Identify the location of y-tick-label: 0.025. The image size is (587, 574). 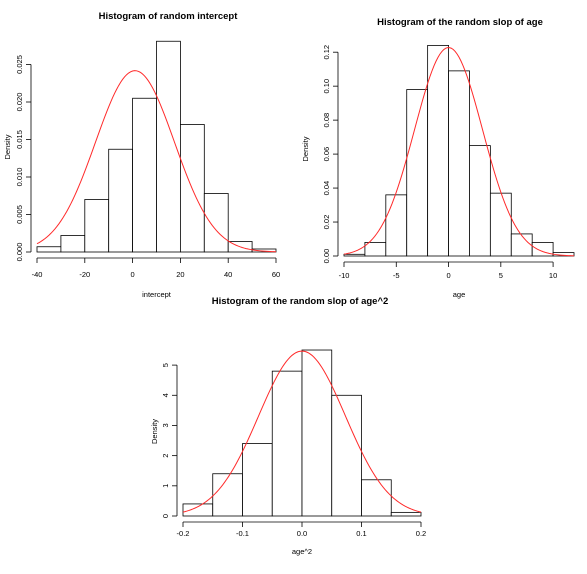
(19, 64).